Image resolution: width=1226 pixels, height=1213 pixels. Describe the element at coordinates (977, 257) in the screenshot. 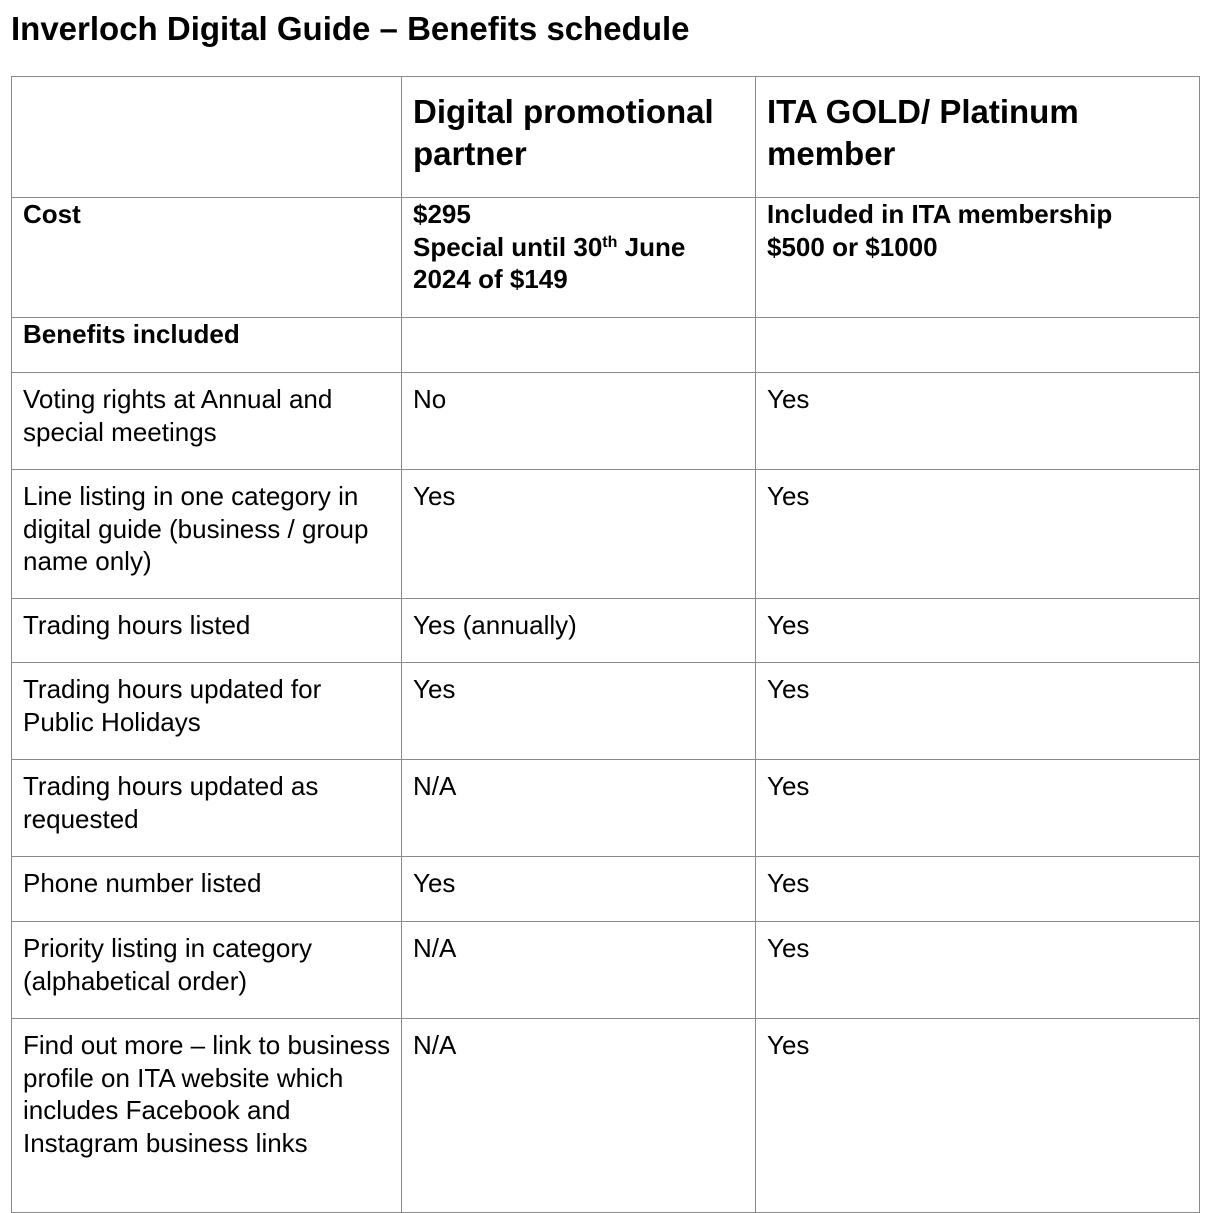

I see `cost-member-cell: Included in ITA membership $500 or $1000` at that location.